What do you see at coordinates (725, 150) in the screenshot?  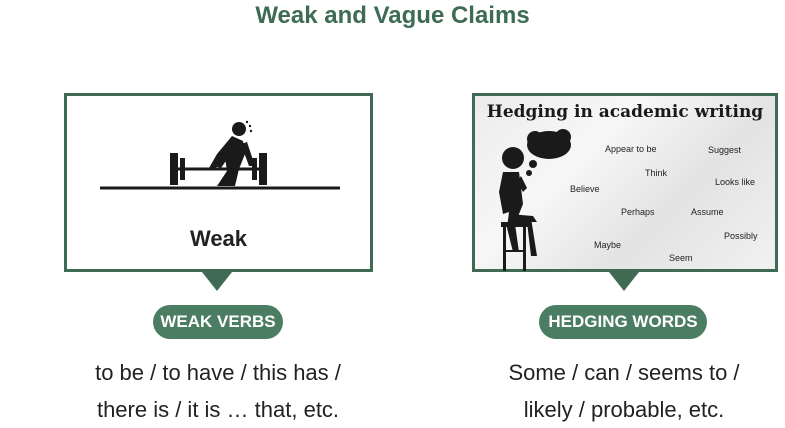 I see `hedge-word-suggest: Suggest` at bounding box center [725, 150].